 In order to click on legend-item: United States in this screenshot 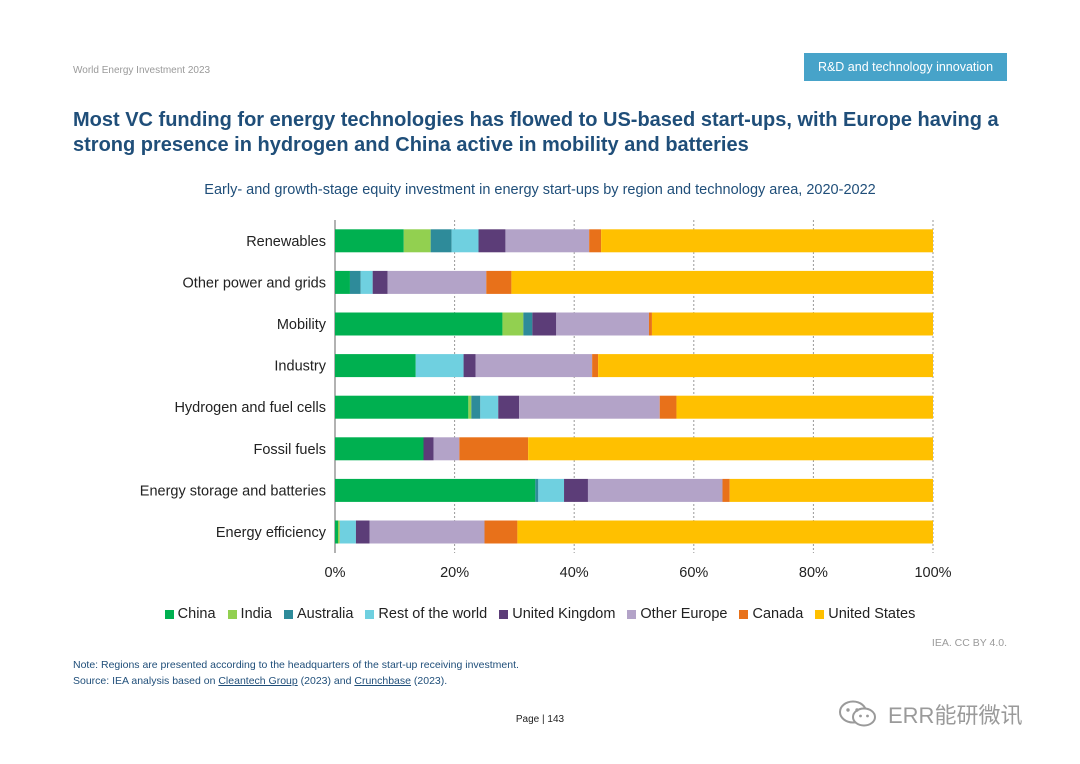, I will do `click(865, 614)`.